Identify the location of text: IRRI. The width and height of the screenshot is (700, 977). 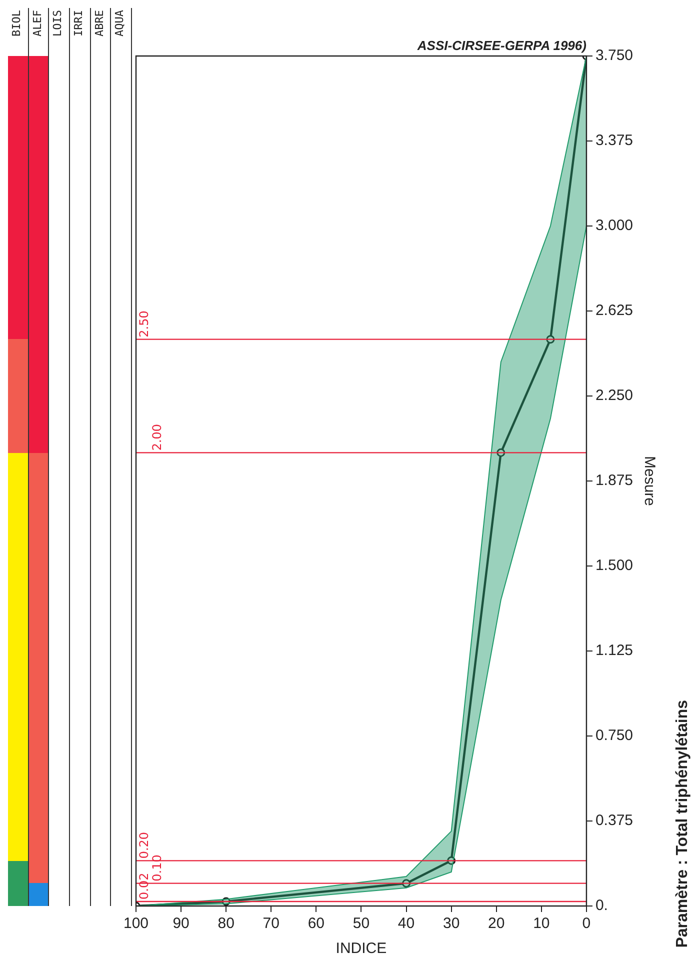
(78, 23).